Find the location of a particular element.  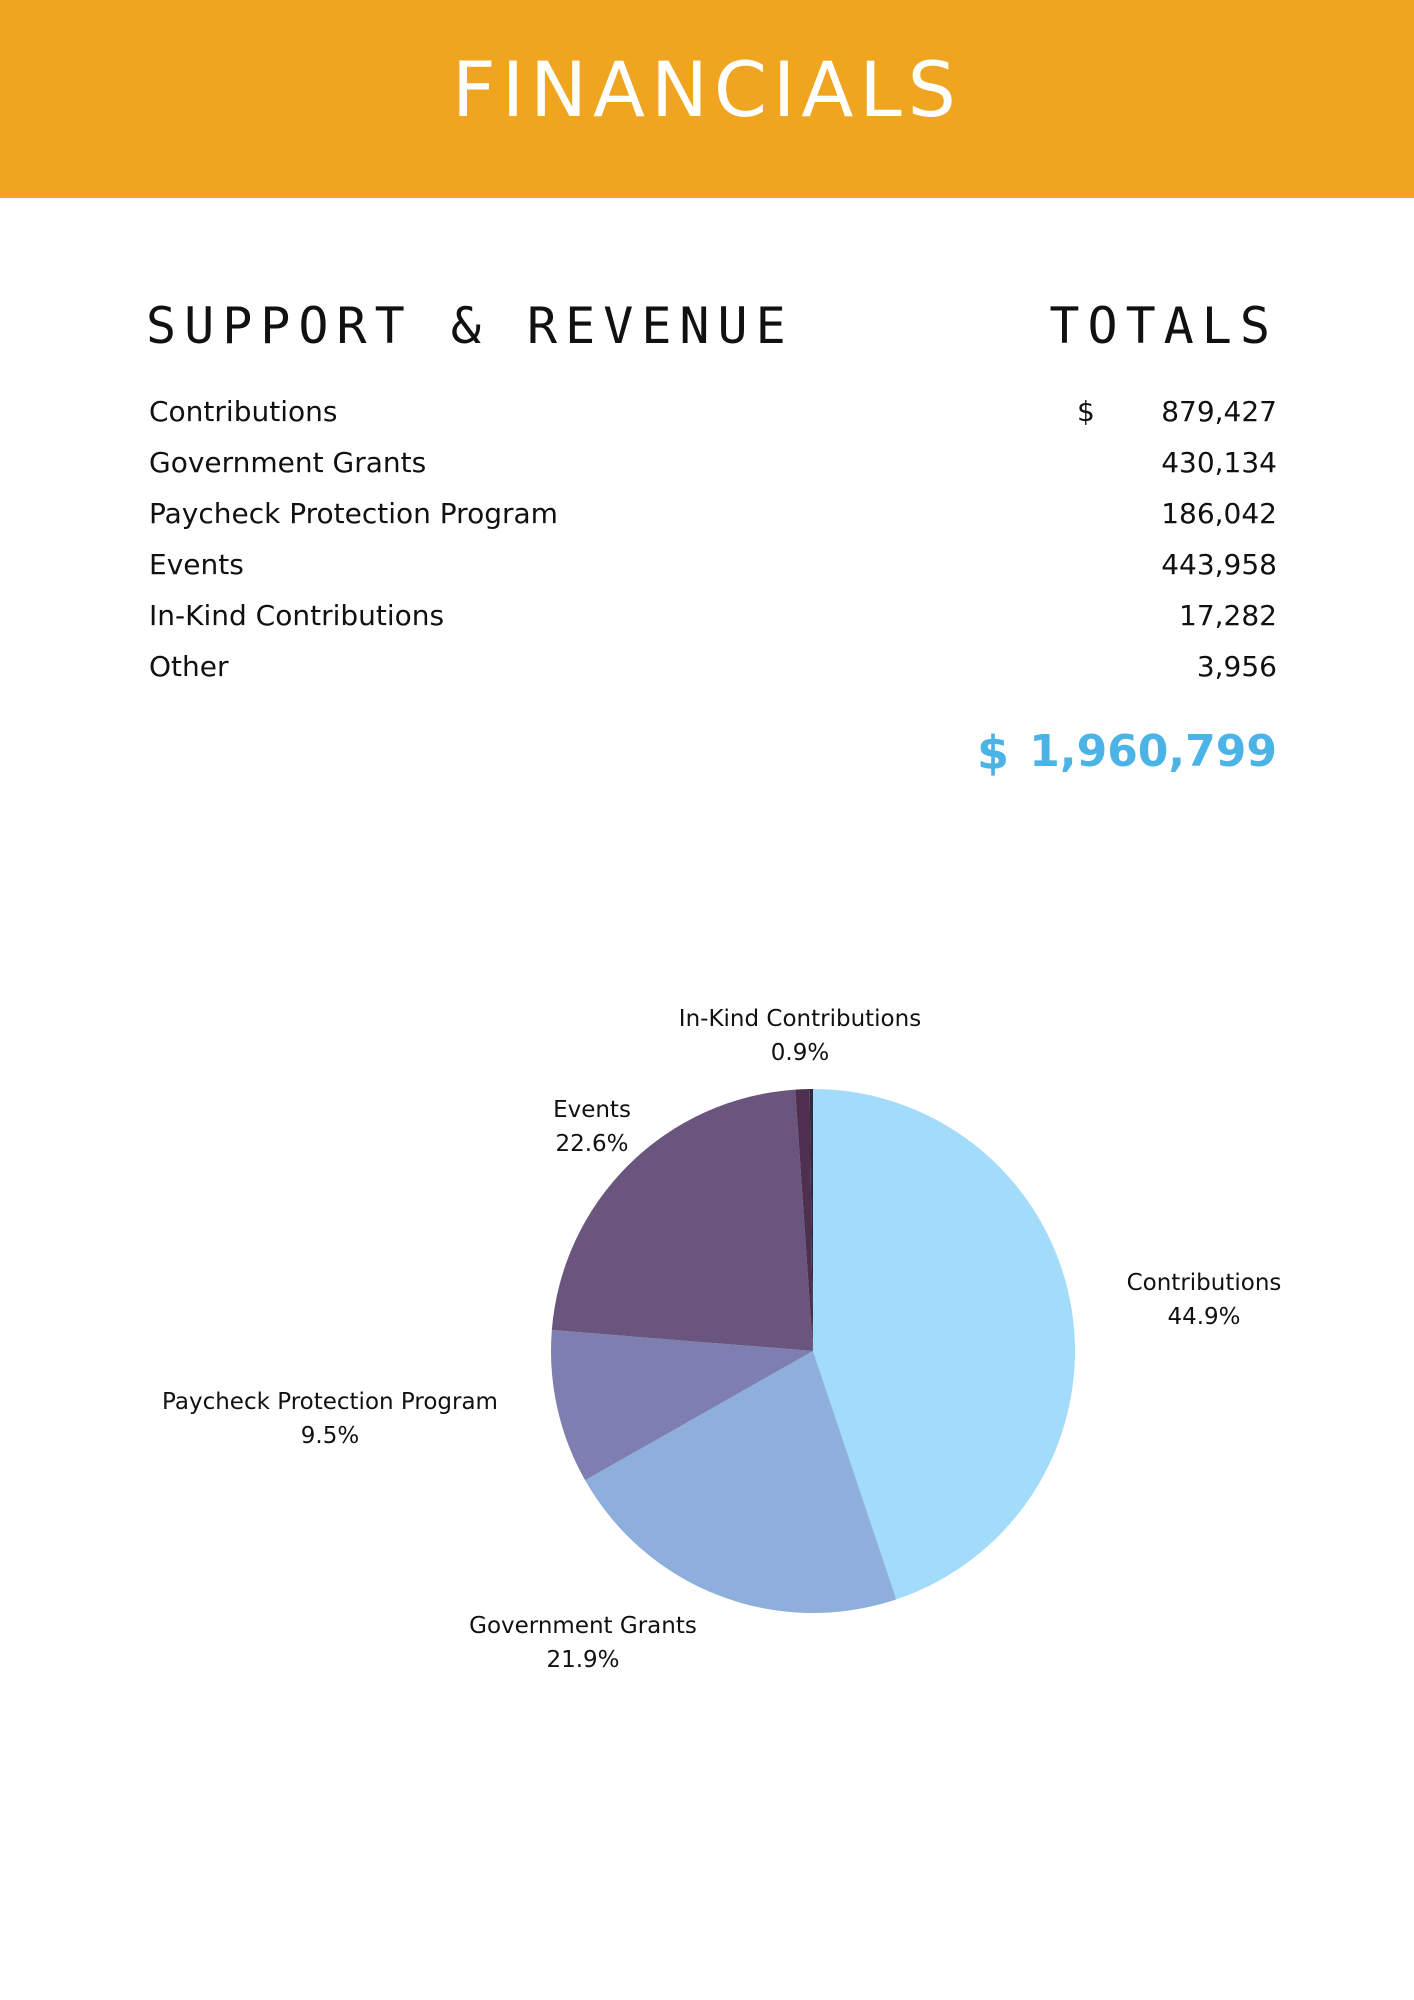

row-label: Events is located at coordinates (196, 564).